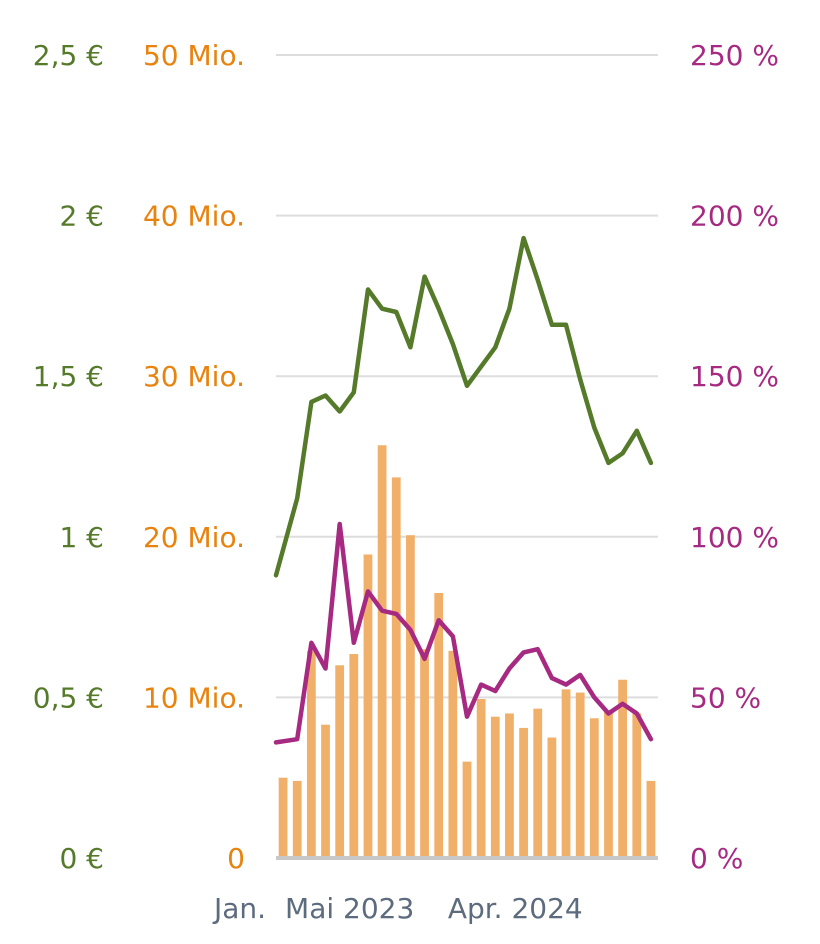 Image resolution: width=820 pixels, height=944 pixels. Describe the element at coordinates (236, 858) in the screenshot. I see `volume-tick-label: 0` at that location.